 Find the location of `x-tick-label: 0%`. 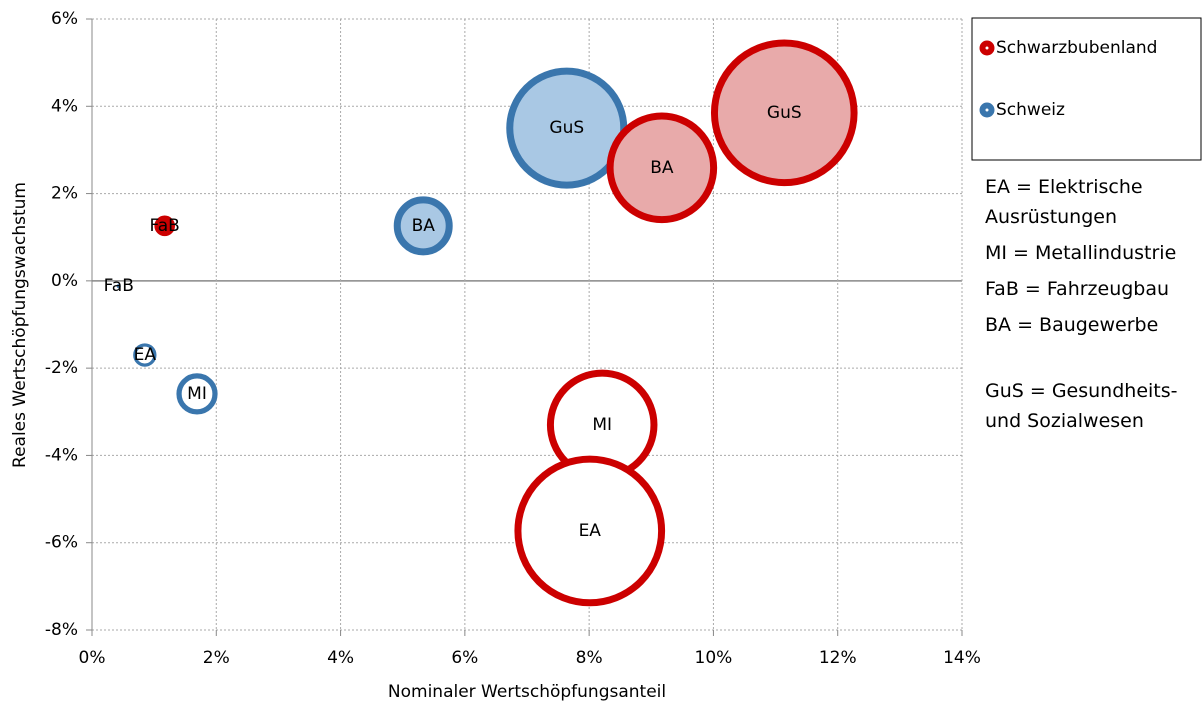

x-tick-label: 0% is located at coordinates (92, 658).